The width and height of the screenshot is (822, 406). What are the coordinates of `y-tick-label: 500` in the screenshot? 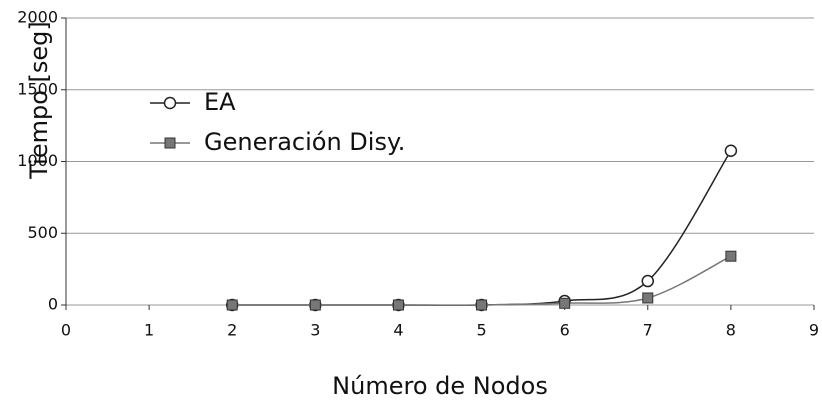 It's located at (42, 232).